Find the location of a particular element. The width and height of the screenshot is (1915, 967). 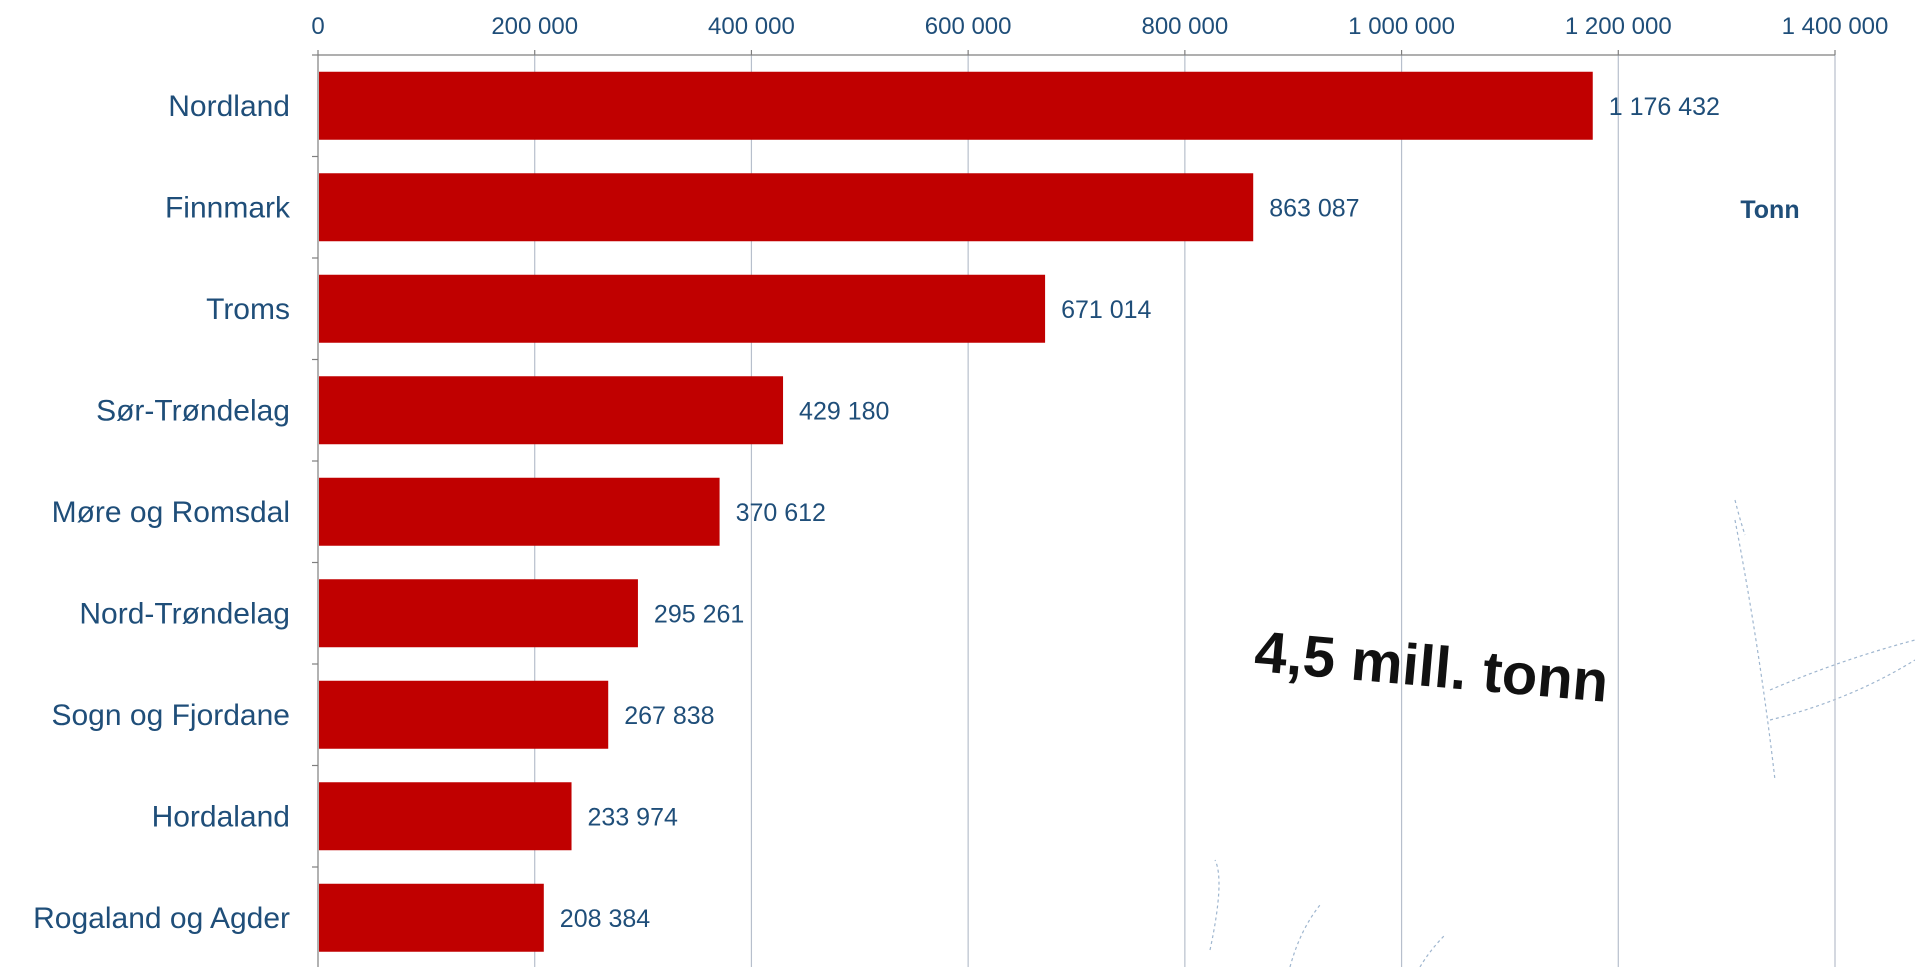

category-label: Sogn og Fjordane is located at coordinates (170, 715).